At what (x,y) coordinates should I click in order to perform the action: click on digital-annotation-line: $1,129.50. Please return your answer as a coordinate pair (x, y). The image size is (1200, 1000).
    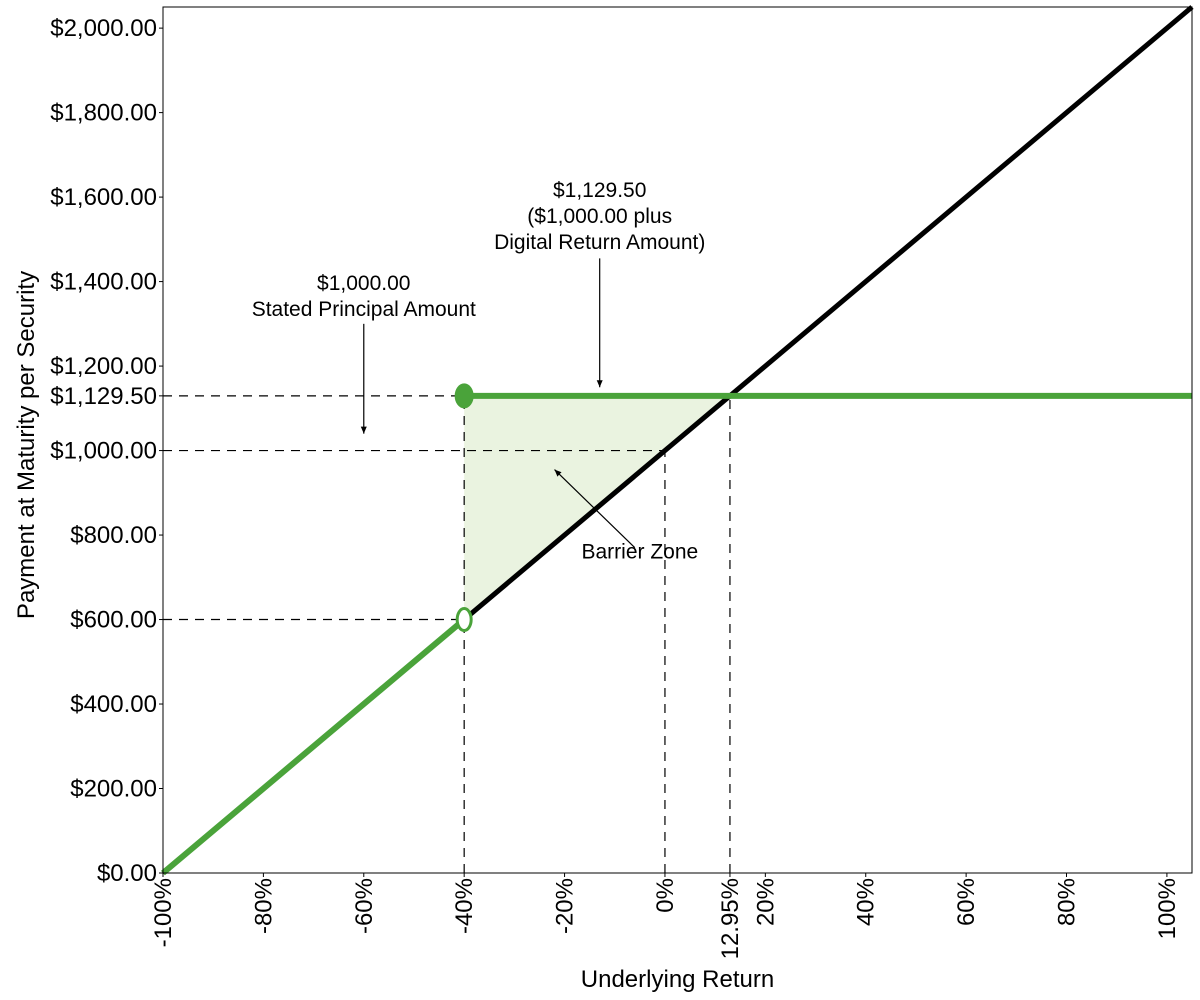
    Looking at the image, I should click on (599, 190).